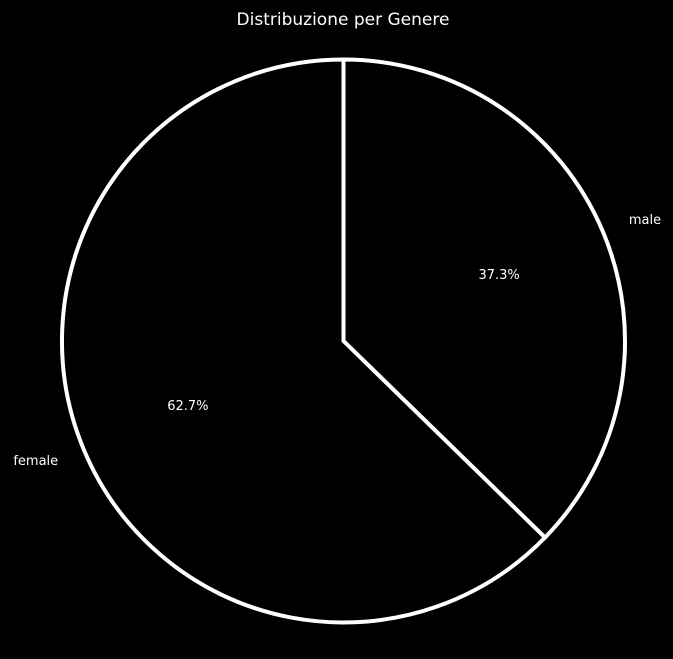 The height and width of the screenshot is (659, 673). Describe the element at coordinates (645, 220) in the screenshot. I see `slice-label-male: male` at that location.